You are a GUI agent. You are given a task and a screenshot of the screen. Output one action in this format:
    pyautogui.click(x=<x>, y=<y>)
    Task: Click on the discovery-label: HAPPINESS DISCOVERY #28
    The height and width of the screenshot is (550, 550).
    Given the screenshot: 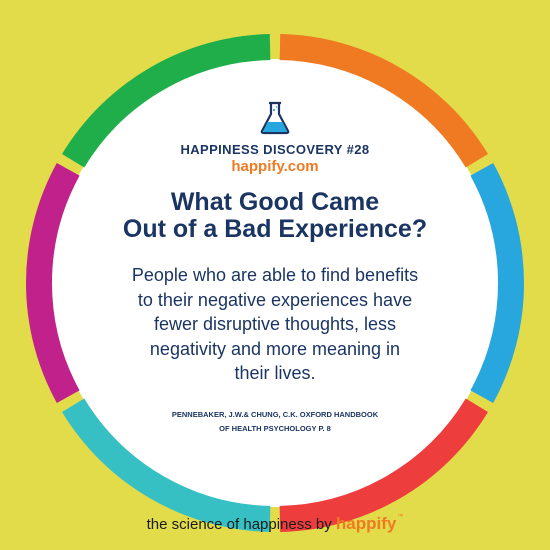 What is the action you would take?
    pyautogui.click(x=275, y=149)
    